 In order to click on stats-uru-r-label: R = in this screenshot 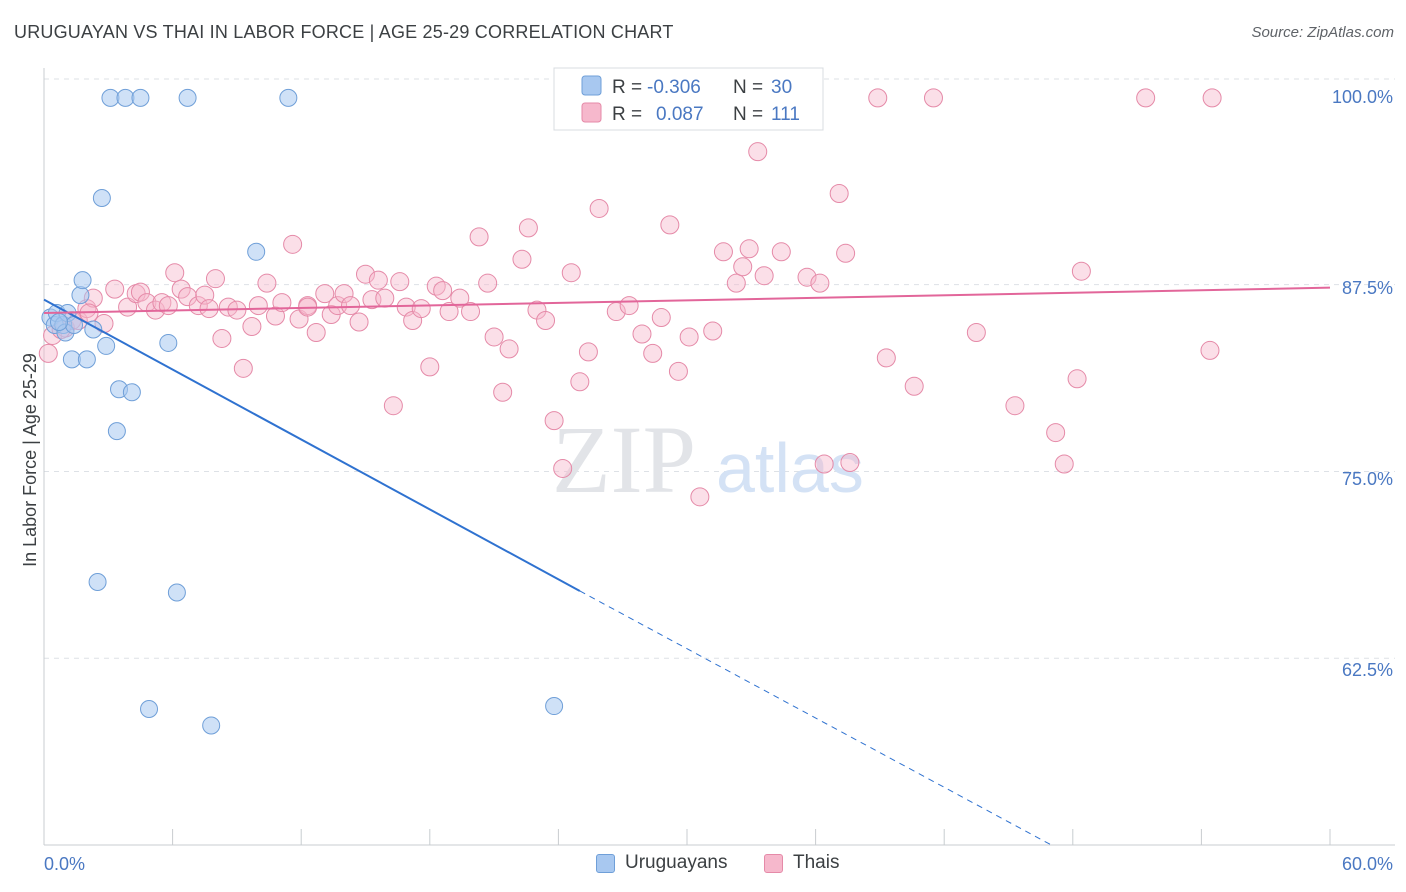, I will do `click(627, 87)`.